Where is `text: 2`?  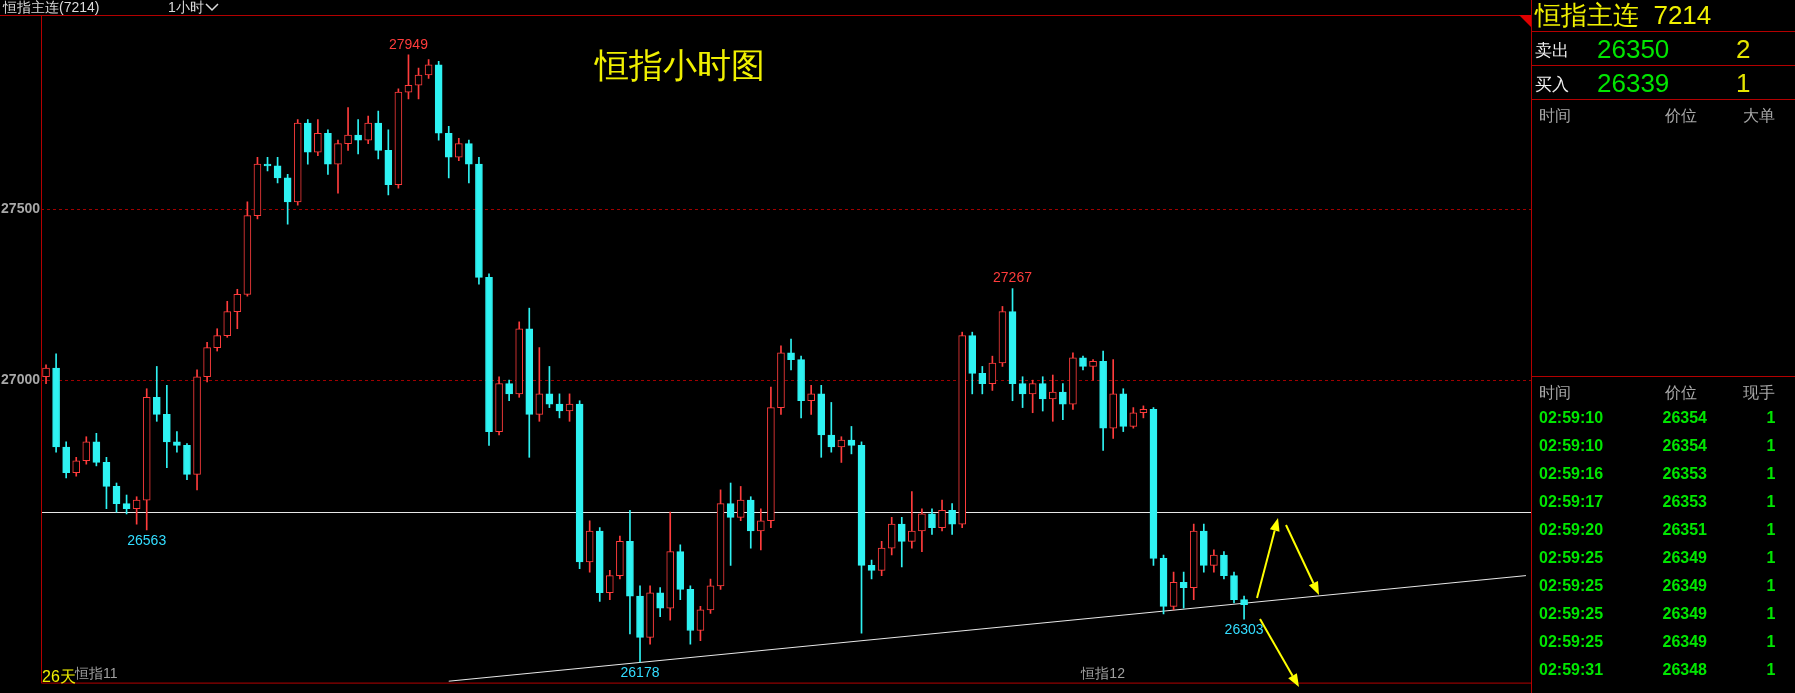
text: 2 is located at coordinates (1743, 49).